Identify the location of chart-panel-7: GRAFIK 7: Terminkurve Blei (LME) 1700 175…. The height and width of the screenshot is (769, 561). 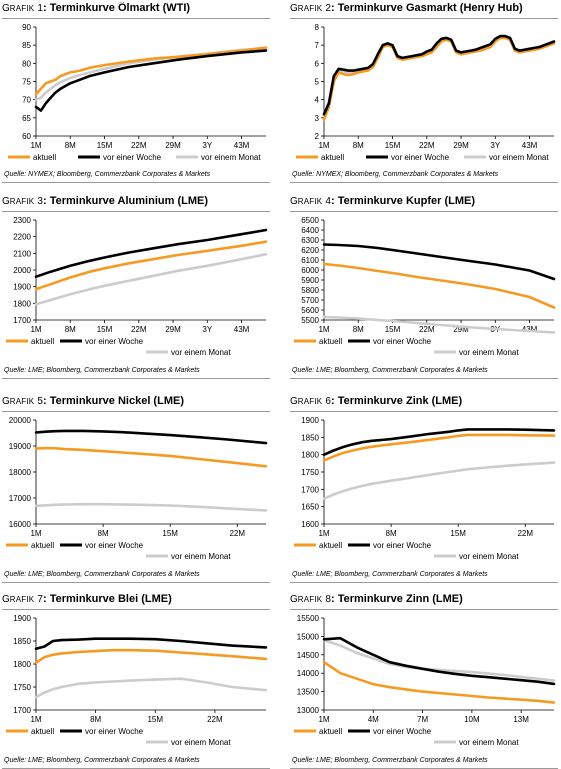
(136, 681).